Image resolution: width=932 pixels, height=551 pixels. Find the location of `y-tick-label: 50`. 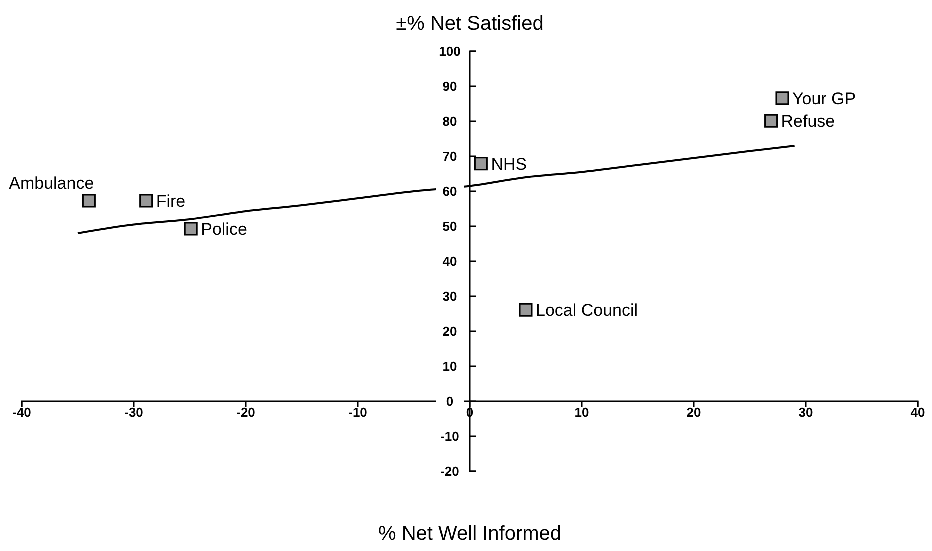

y-tick-label: 50 is located at coordinates (450, 226).